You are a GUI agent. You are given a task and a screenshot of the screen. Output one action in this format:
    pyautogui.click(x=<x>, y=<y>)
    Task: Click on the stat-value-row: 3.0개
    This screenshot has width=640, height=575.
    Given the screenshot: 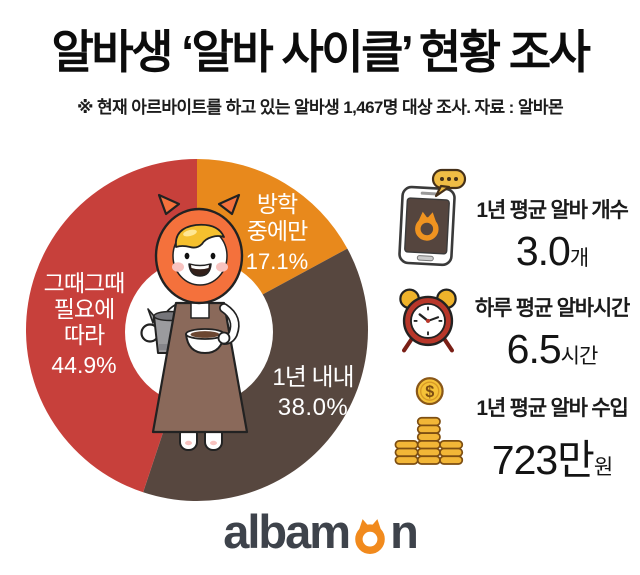 What is the action you would take?
    pyautogui.click(x=552, y=251)
    